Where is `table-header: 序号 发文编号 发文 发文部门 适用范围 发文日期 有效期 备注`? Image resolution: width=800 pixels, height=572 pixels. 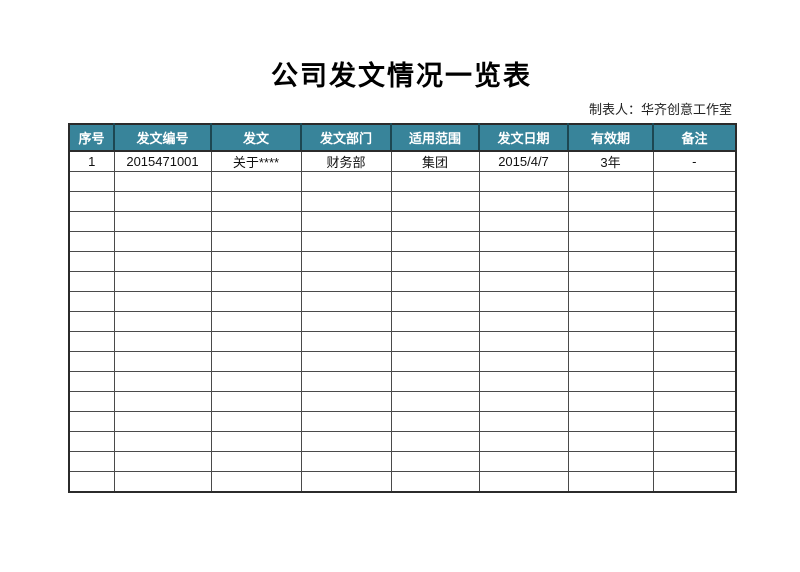
table-header: 序号 发文编号 发文 发文部门 适用范围 发文日期 有效期 备注 is located at coordinates (402, 138).